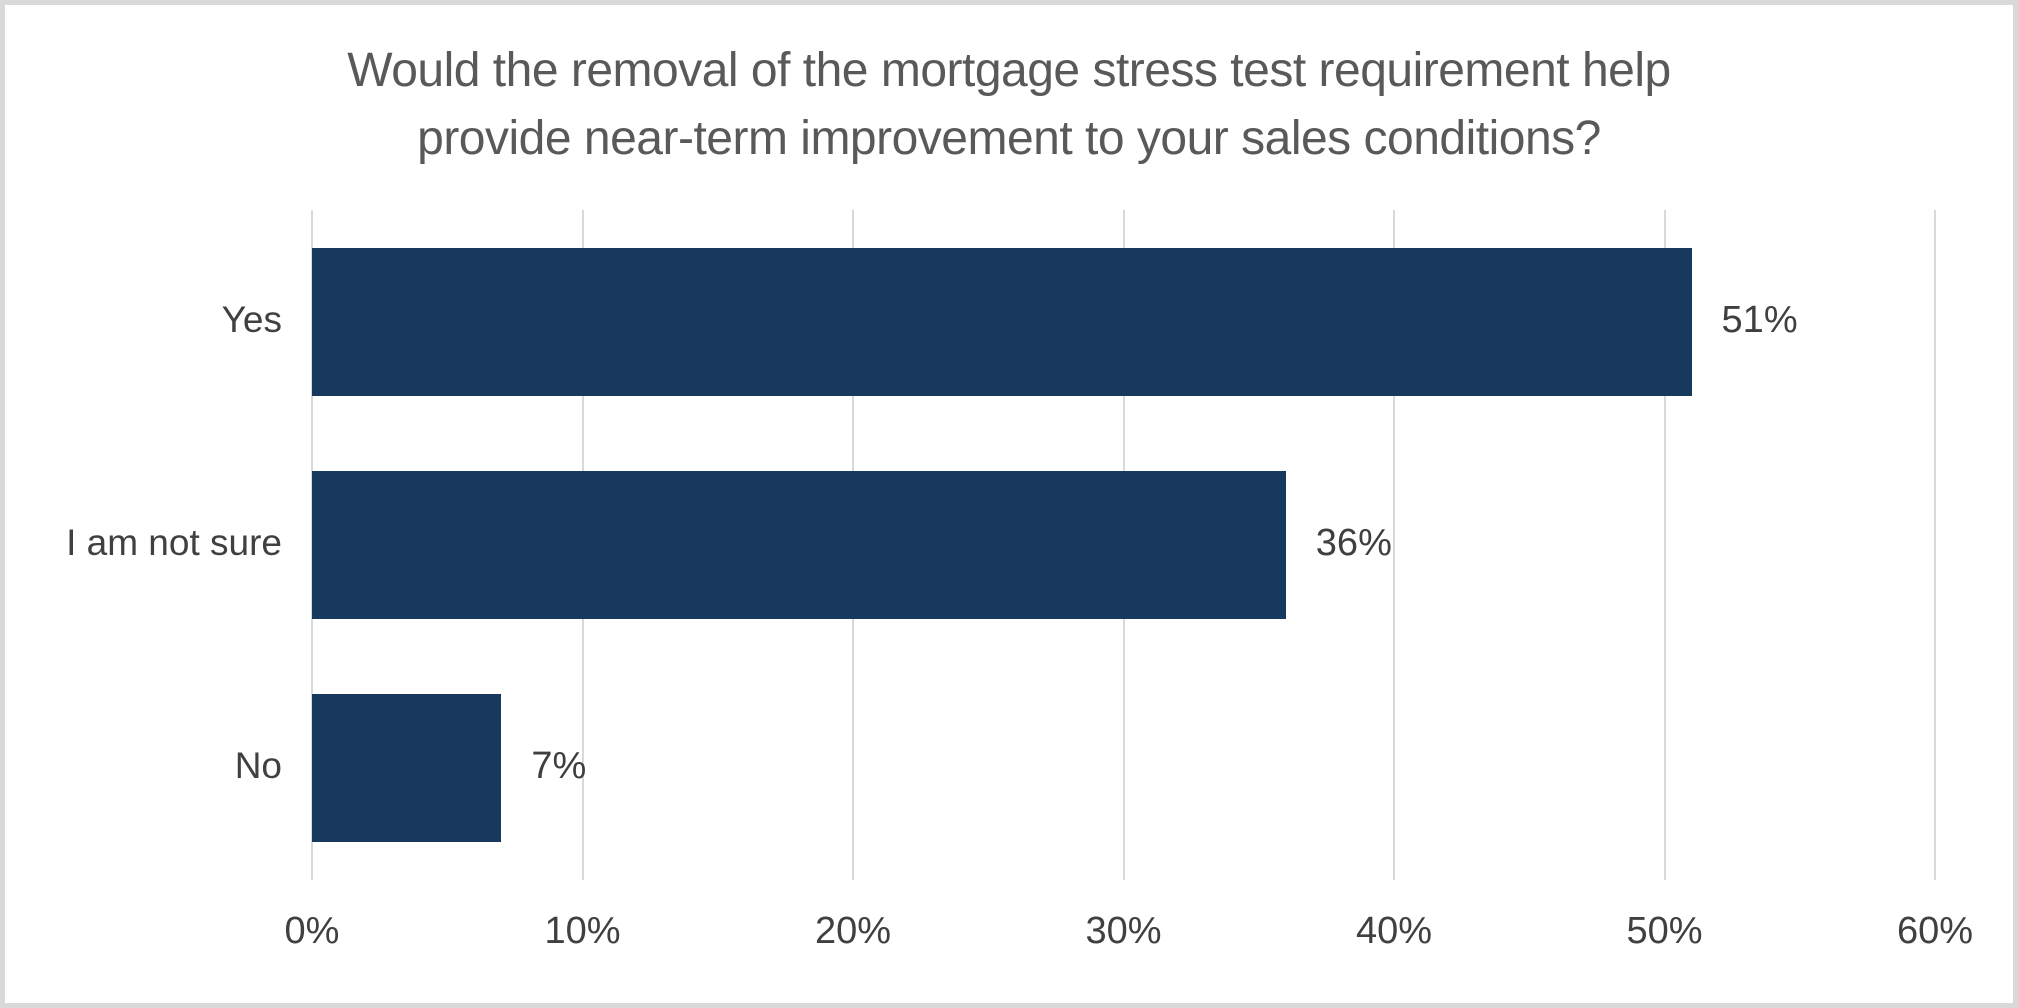 The image size is (2018, 1008). I want to click on x-axis-tick-label: 20%, so click(853, 931).